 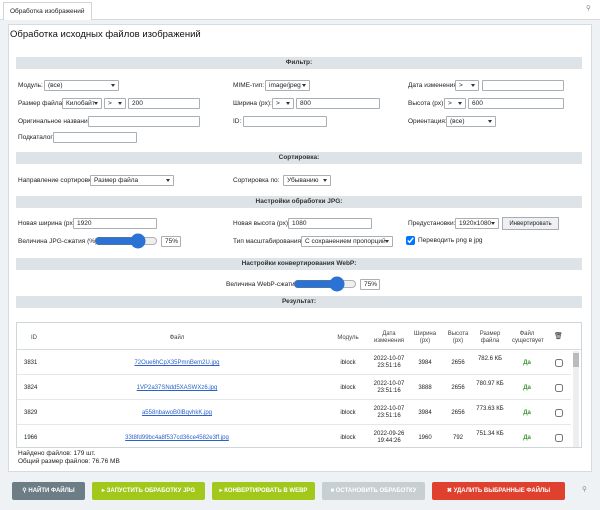 I want to click on section-heading: Результат:, so click(x=299, y=302).